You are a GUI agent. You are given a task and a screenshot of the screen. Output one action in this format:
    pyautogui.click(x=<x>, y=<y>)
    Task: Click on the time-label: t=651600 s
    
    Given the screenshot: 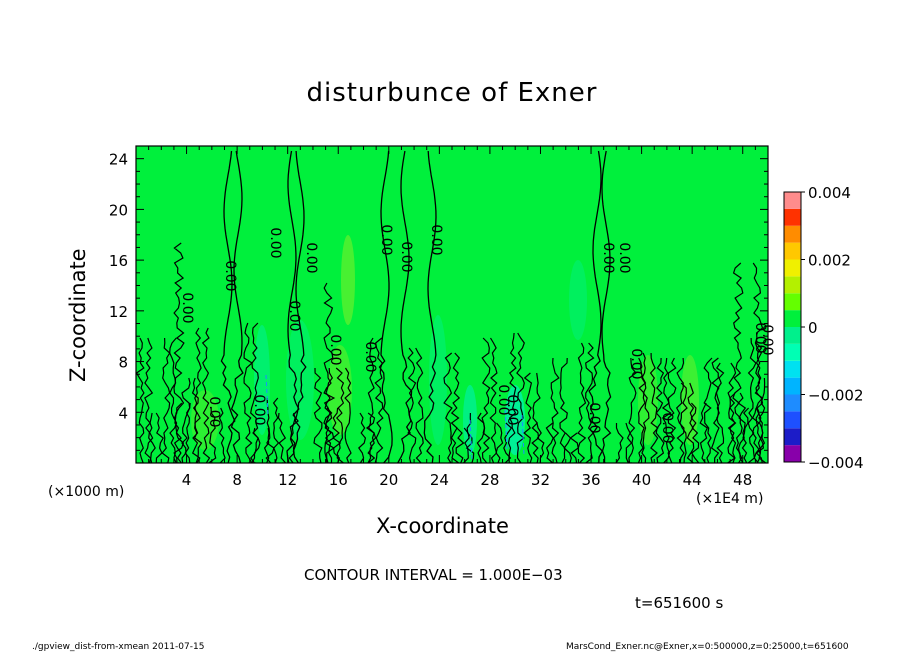 What is the action you would take?
    pyautogui.click(x=679, y=603)
    